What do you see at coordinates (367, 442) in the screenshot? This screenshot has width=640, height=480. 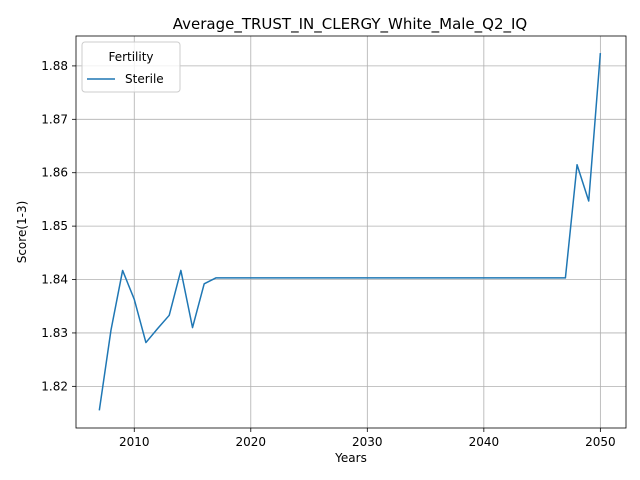 I see `x-tick-label: 2030` at bounding box center [367, 442].